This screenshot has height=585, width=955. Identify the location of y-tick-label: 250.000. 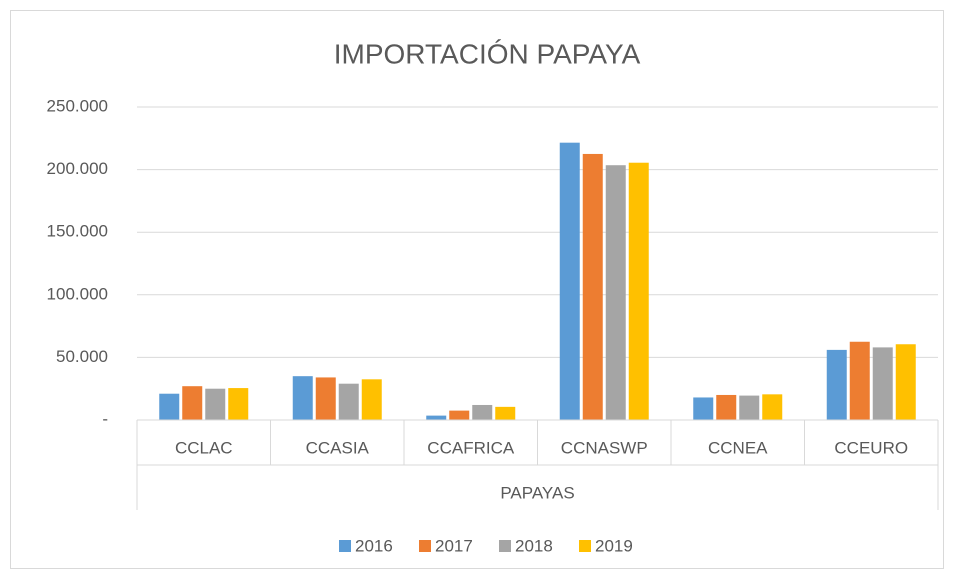
(77, 105).